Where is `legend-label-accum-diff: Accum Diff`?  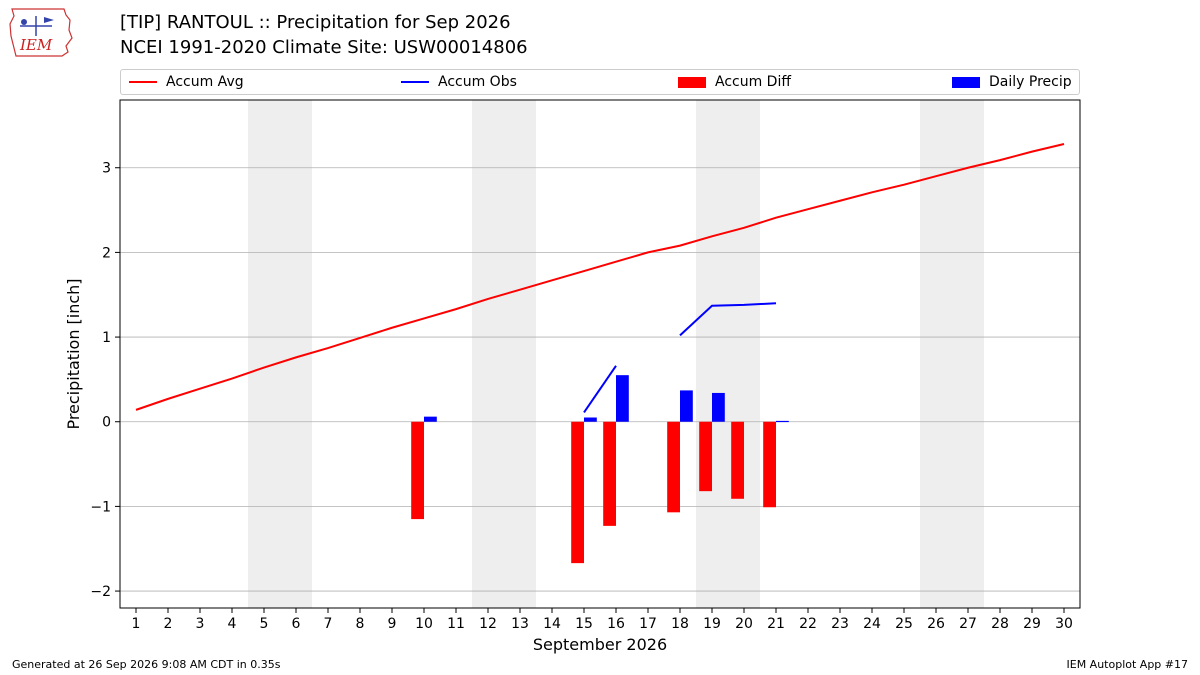 legend-label-accum-diff: Accum Diff is located at coordinates (753, 82).